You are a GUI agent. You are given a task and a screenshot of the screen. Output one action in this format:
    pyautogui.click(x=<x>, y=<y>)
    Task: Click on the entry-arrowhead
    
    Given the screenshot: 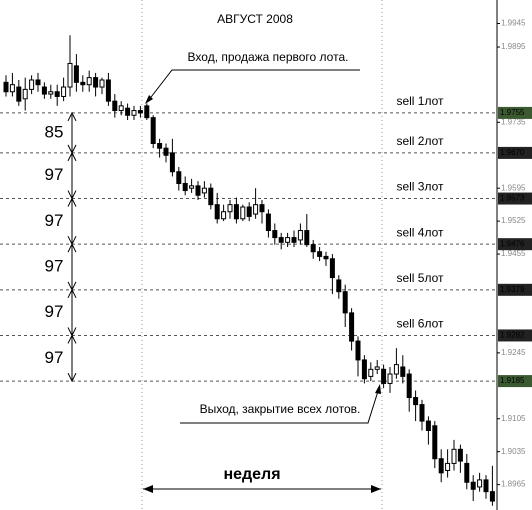 What is the action you would take?
    pyautogui.click(x=149, y=99)
    